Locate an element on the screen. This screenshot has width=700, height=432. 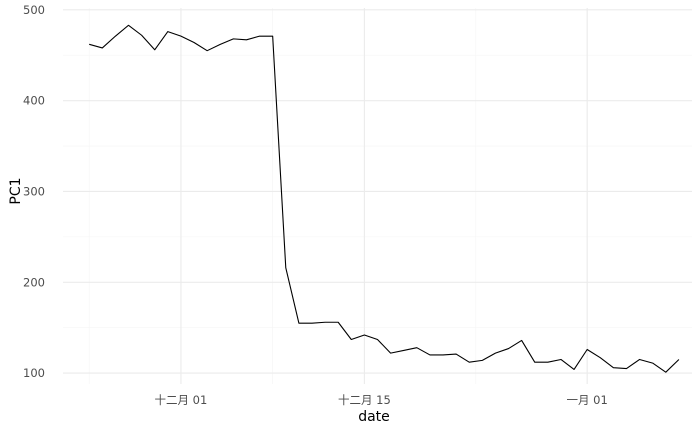
x-tick-labels: 十二月 01 十二月 15 一月 01 is located at coordinates (381, 400).